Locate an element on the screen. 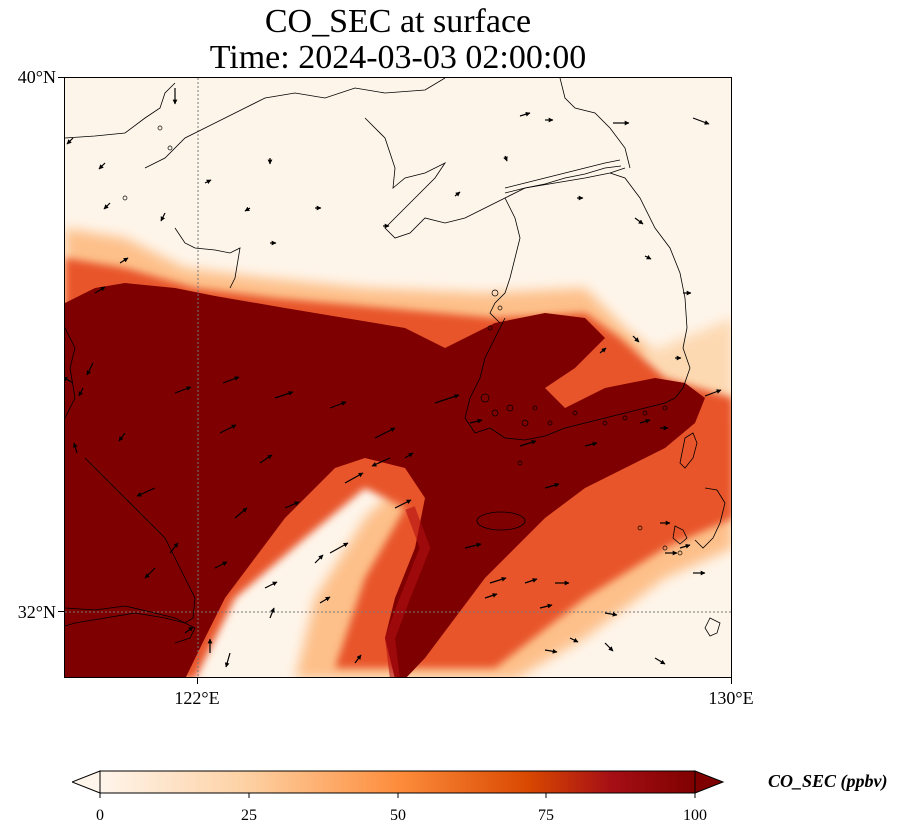 The image size is (916, 836). lon-label-122e: 122°E is located at coordinates (197, 698).